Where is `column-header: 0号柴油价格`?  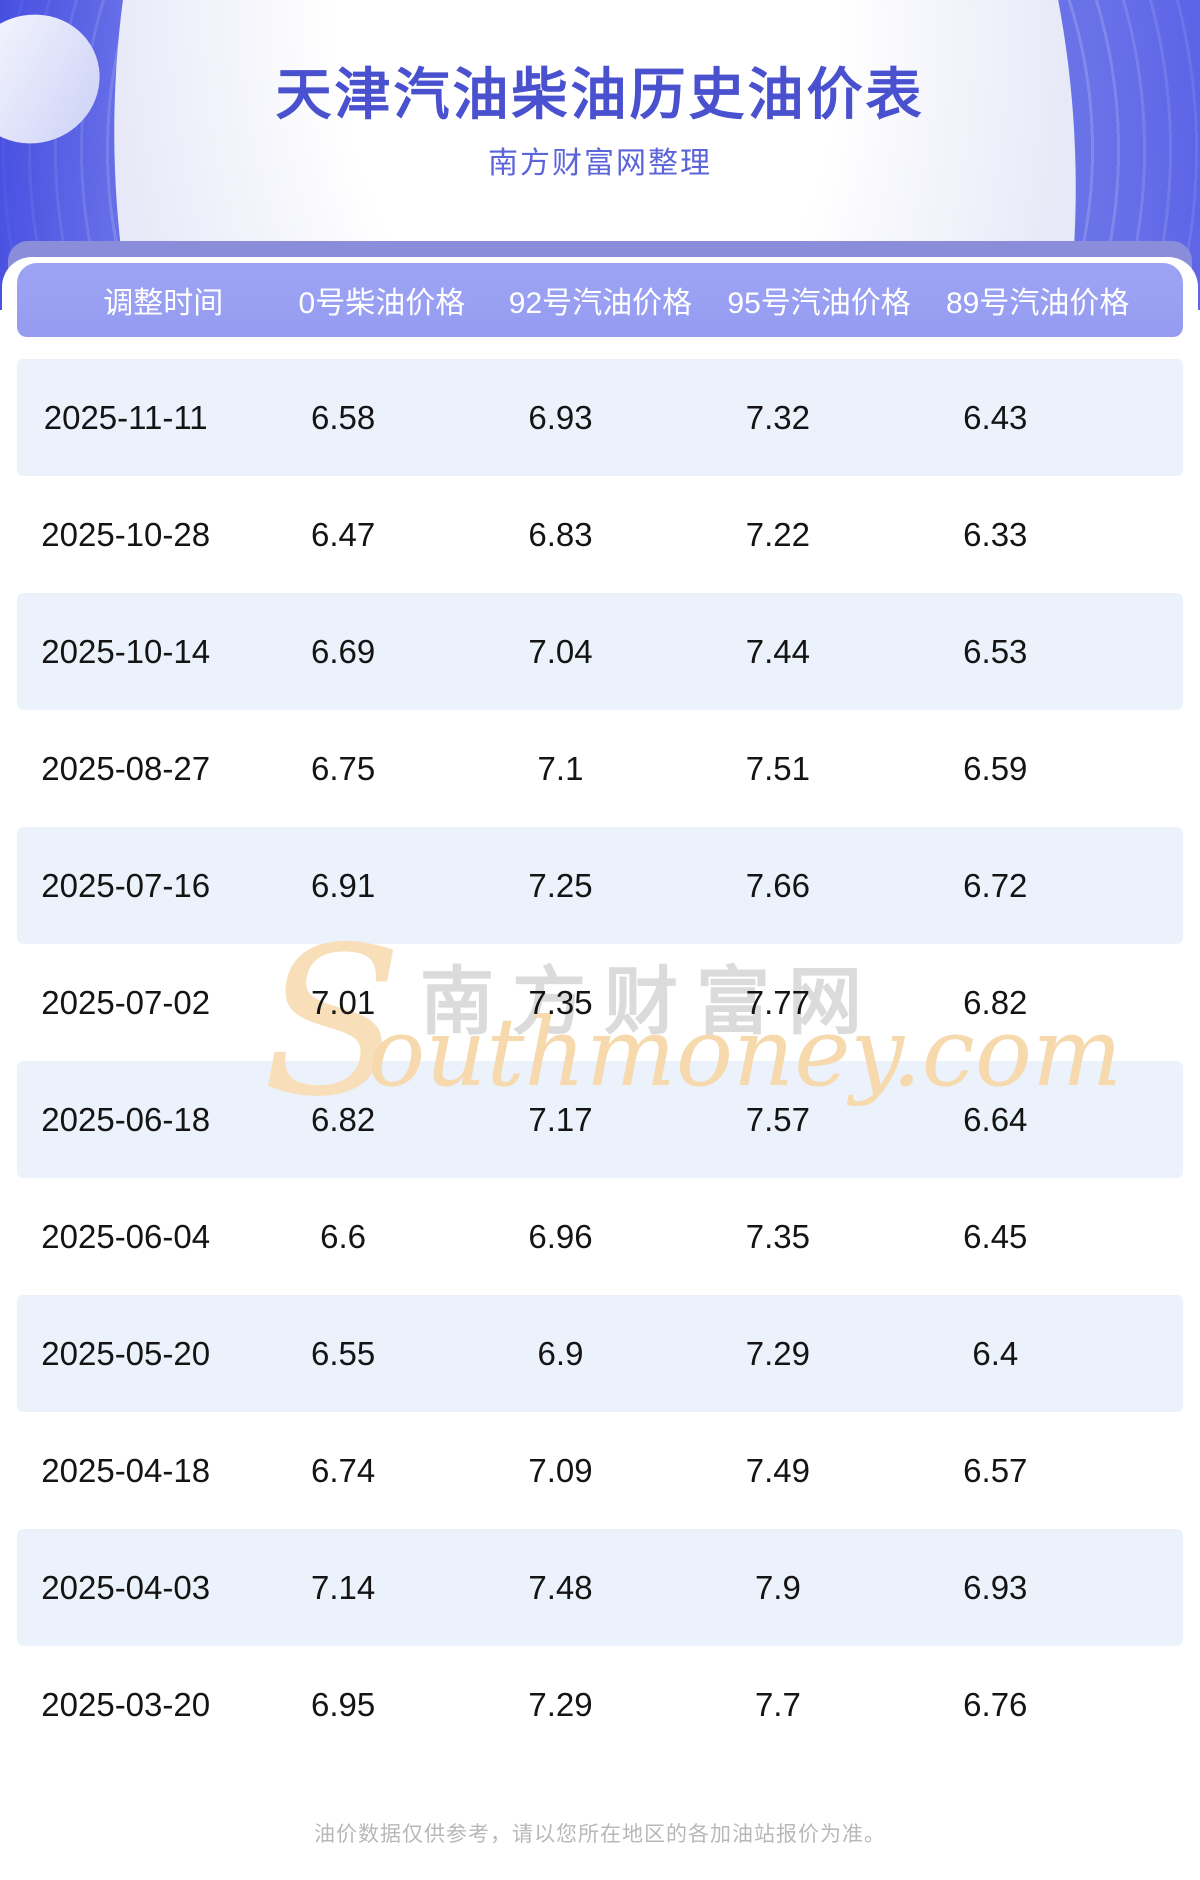
column-header: 0号柴油价格 is located at coordinates (382, 303).